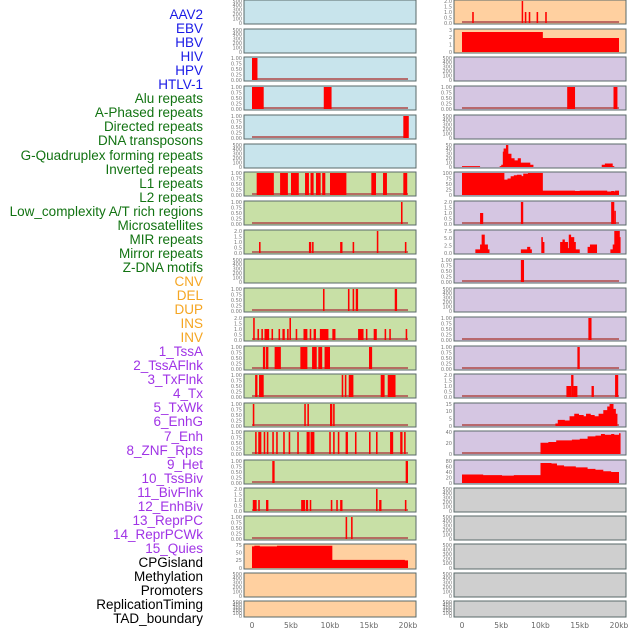  I want to click on data-area, so click(540, 472).